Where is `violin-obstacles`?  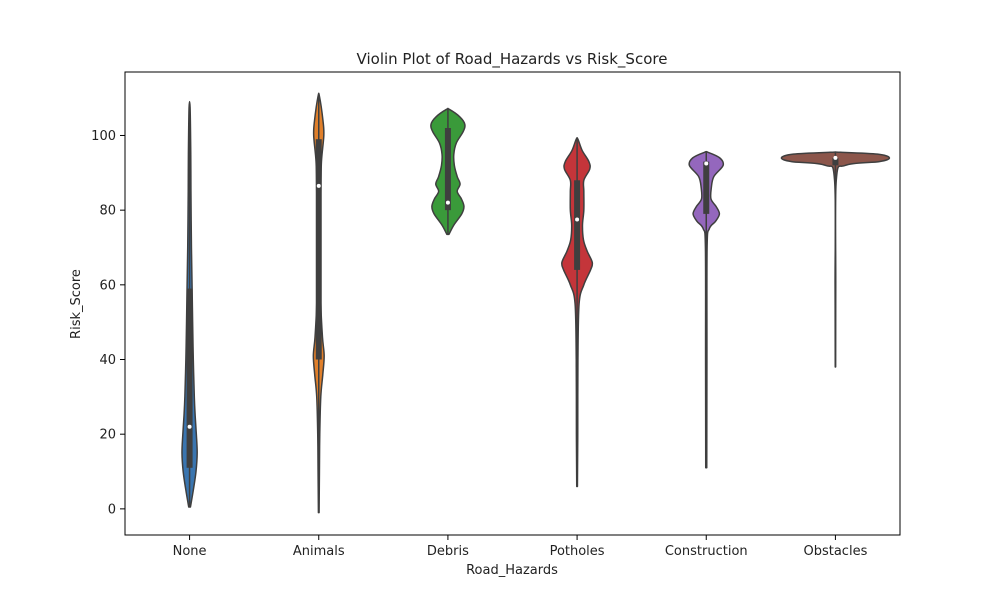 violin-obstacles is located at coordinates (835, 259).